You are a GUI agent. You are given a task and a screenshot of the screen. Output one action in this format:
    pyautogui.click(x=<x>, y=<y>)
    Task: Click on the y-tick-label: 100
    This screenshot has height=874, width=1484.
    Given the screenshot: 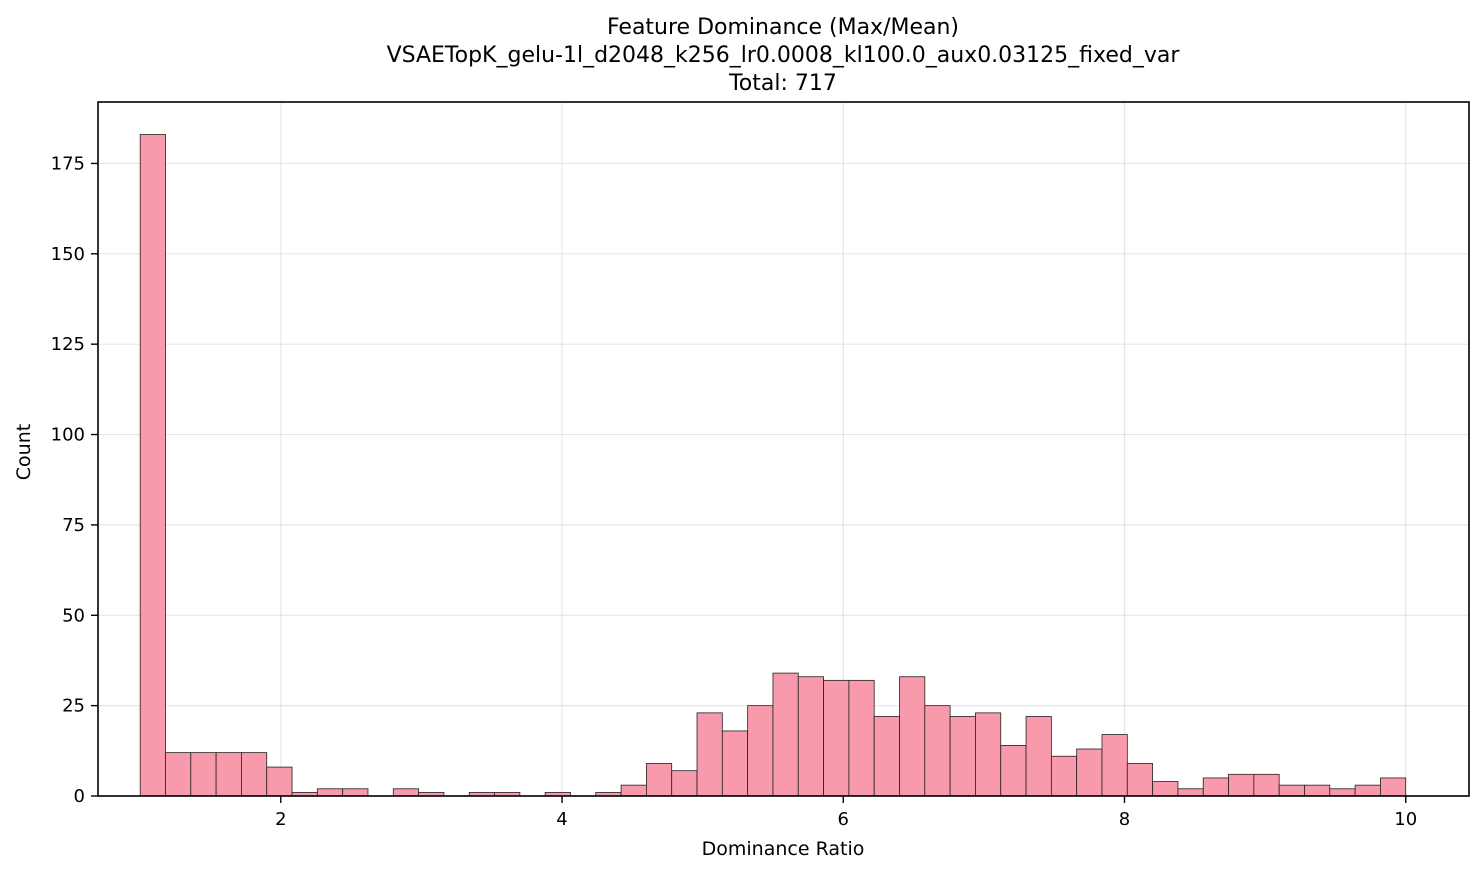 What is the action you would take?
    pyautogui.click(x=68, y=435)
    